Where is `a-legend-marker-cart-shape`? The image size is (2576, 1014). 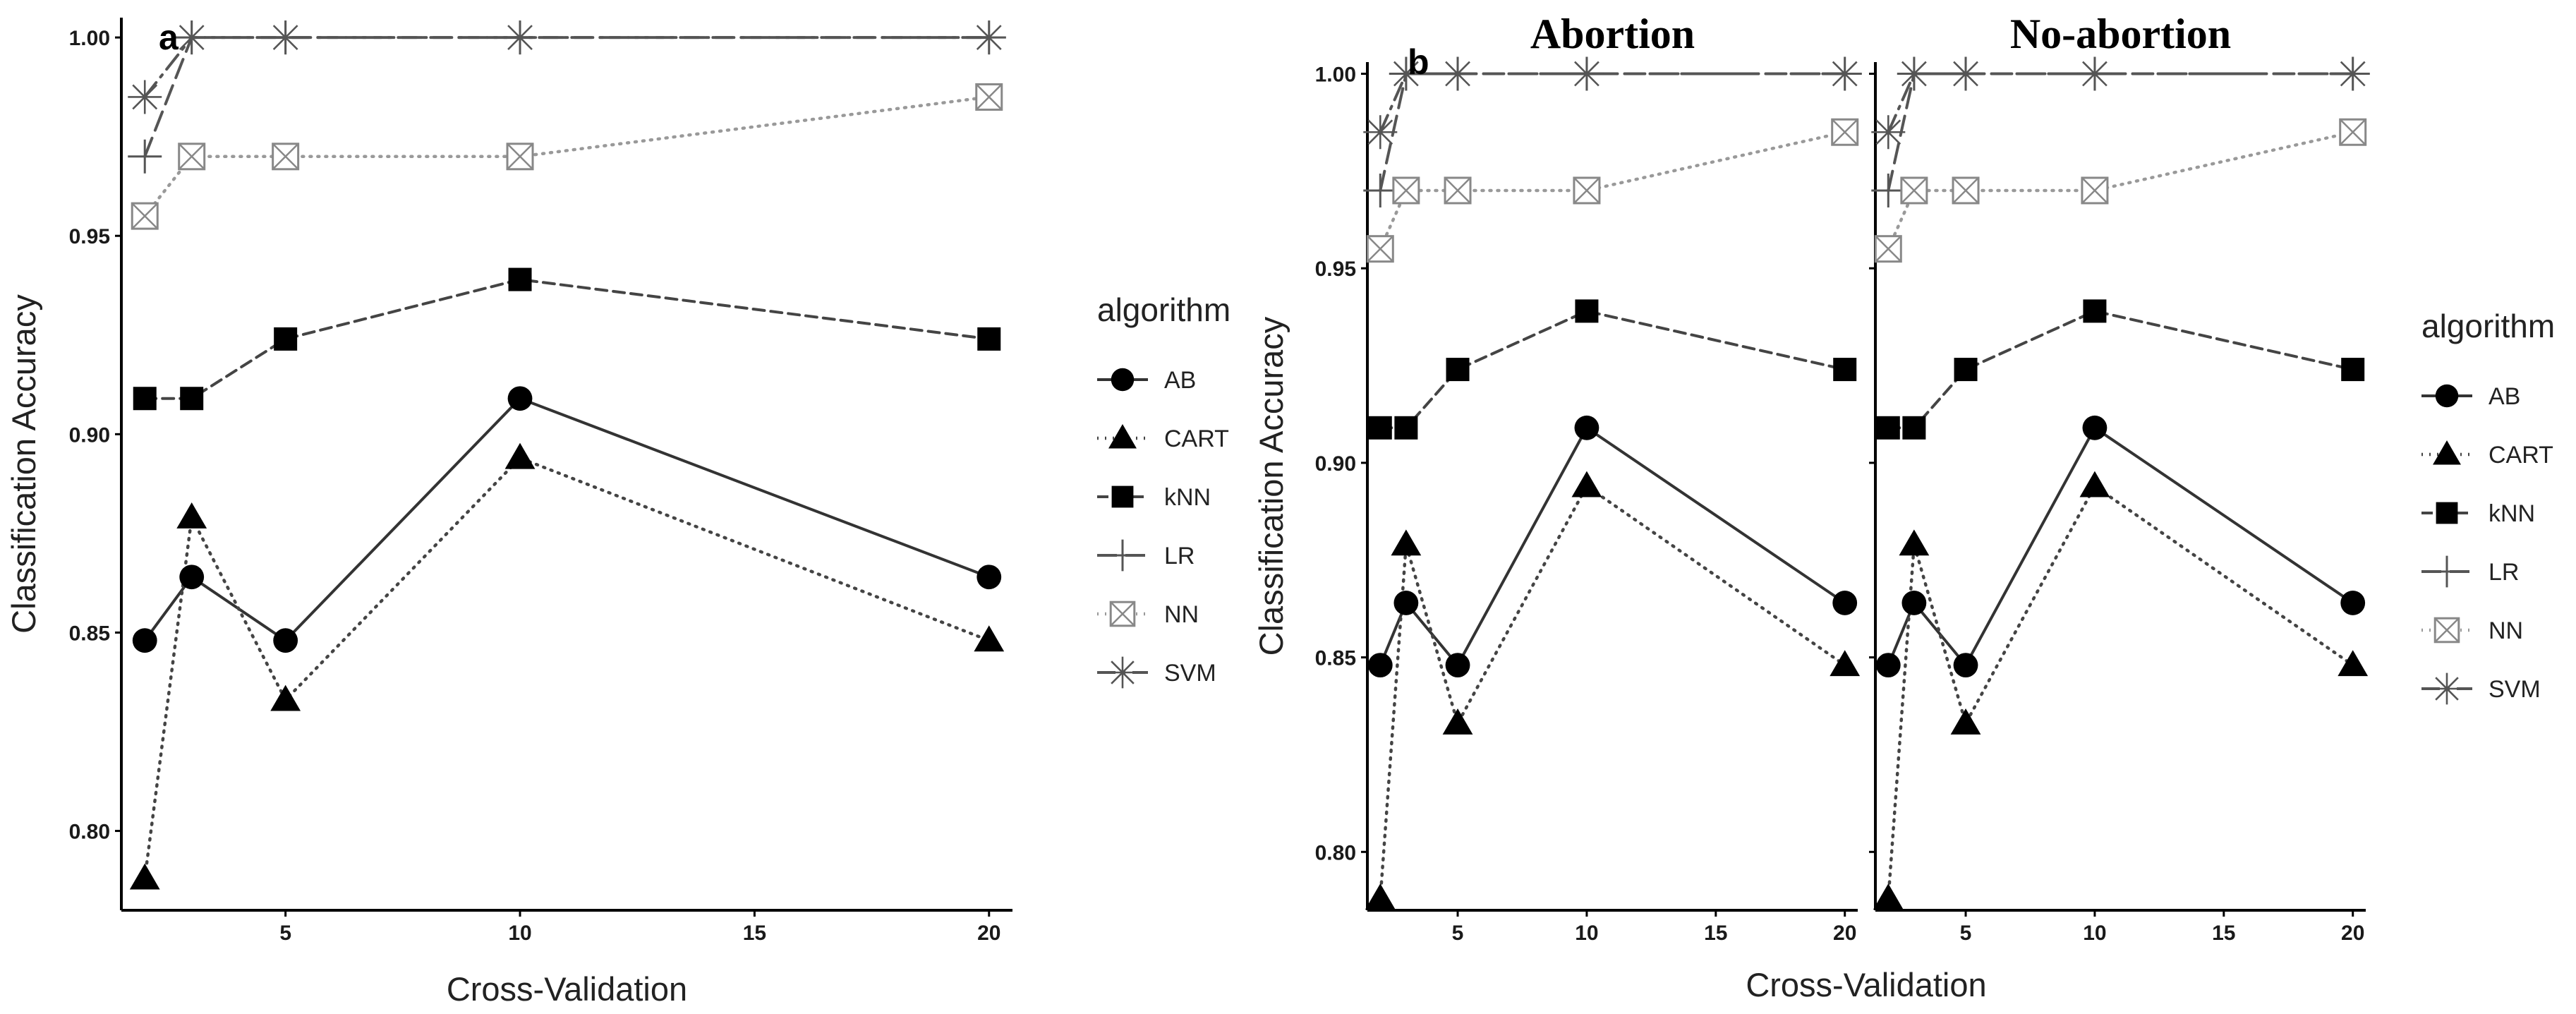 a-legend-marker-cart-shape is located at coordinates (1123, 436).